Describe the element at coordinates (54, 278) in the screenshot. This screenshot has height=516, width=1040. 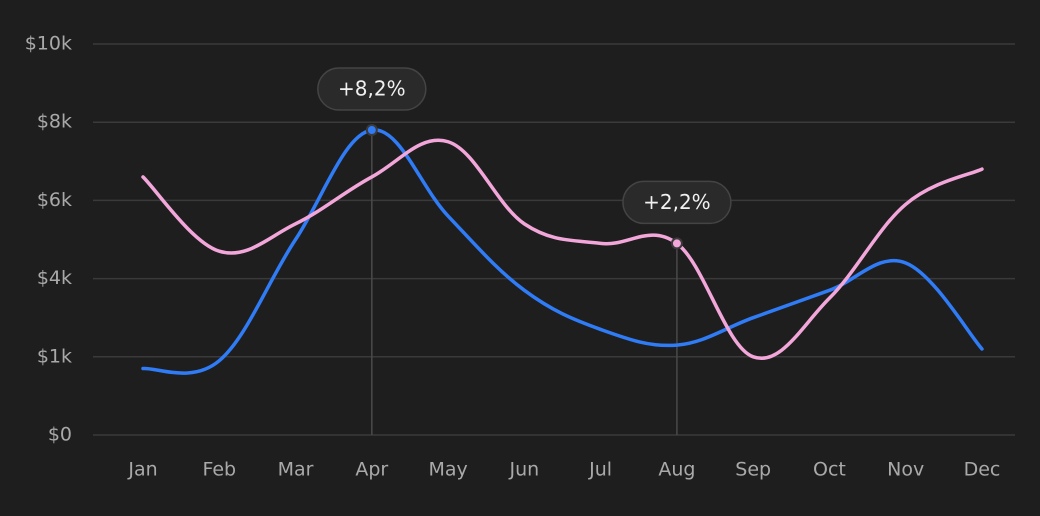
I see `y-tick-label: $4k` at that location.